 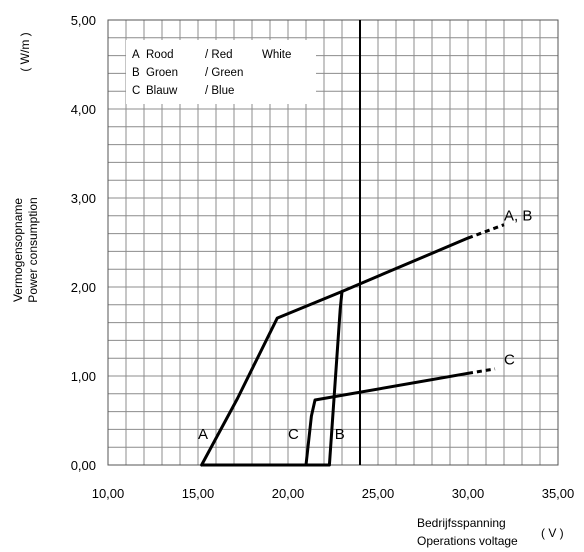 What do you see at coordinates (162, 91) in the screenshot?
I see `legend-dutch: Blauw` at bounding box center [162, 91].